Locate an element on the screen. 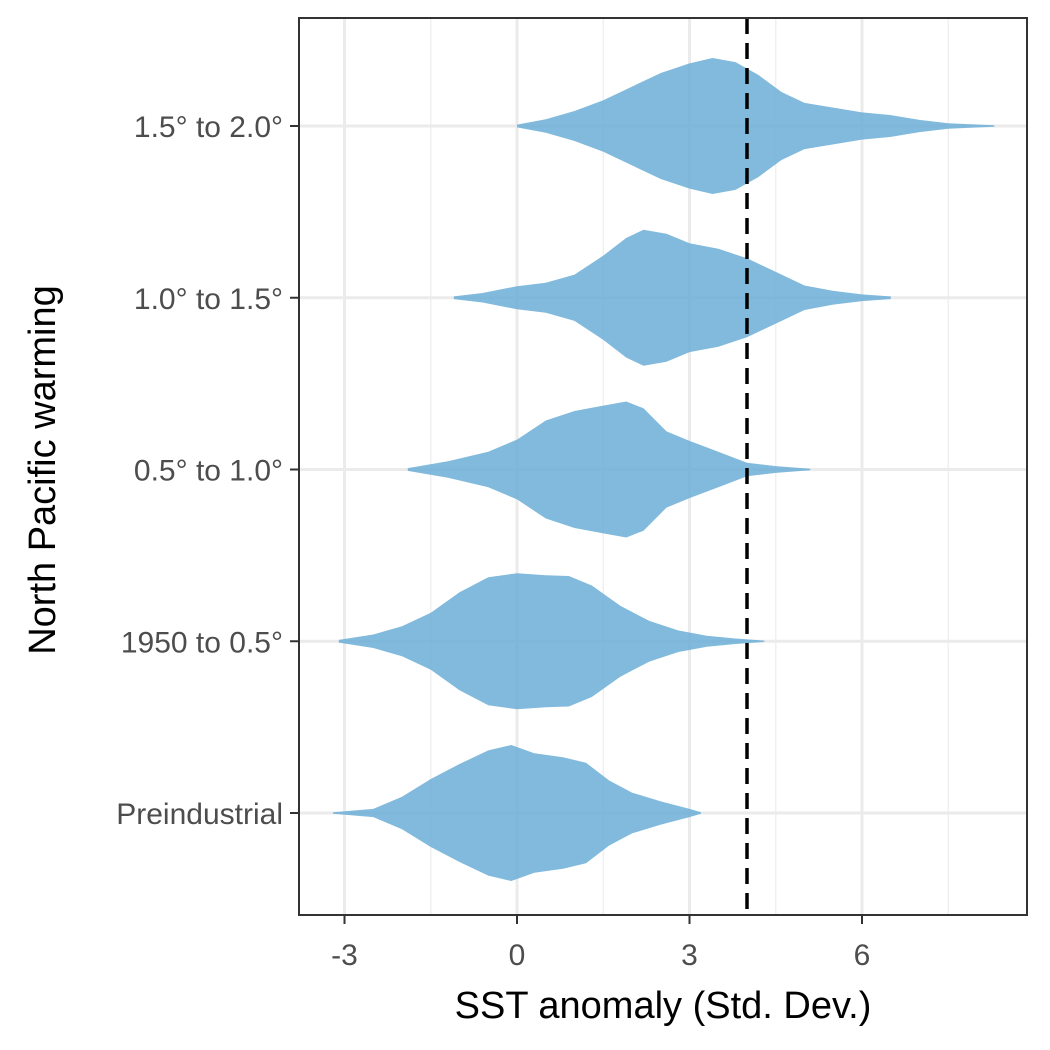  y-axis-title: North Pacific warming is located at coordinates (43, 470).